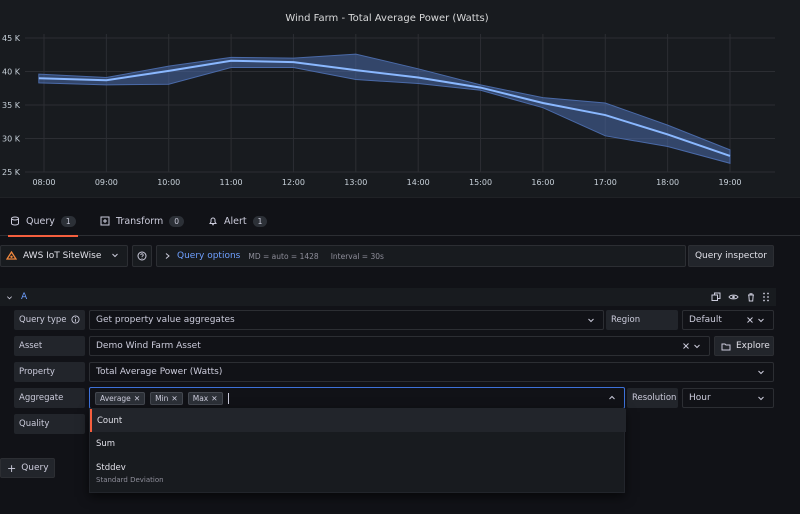 This screenshot has height=514, width=800. What do you see at coordinates (12, 468) in the screenshot?
I see `plus-icon: +` at bounding box center [12, 468].